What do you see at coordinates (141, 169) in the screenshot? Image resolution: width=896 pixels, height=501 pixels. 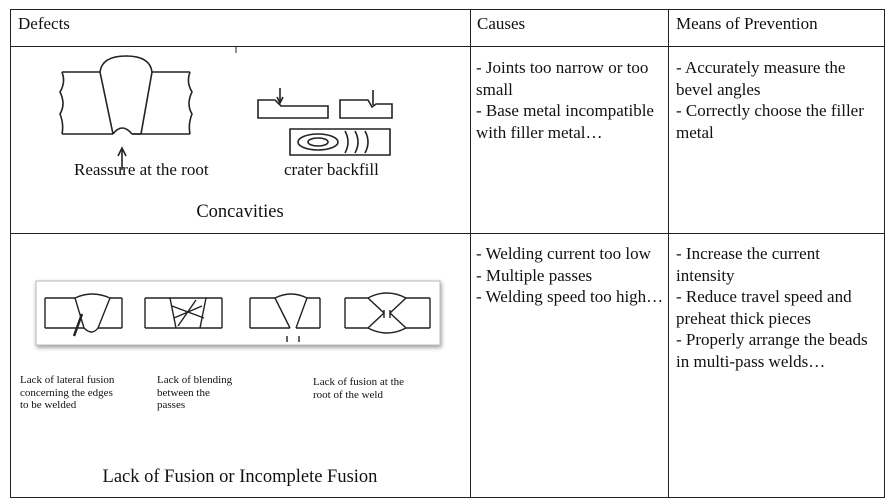 I see `diagram-label: Reassure at the root` at bounding box center [141, 169].